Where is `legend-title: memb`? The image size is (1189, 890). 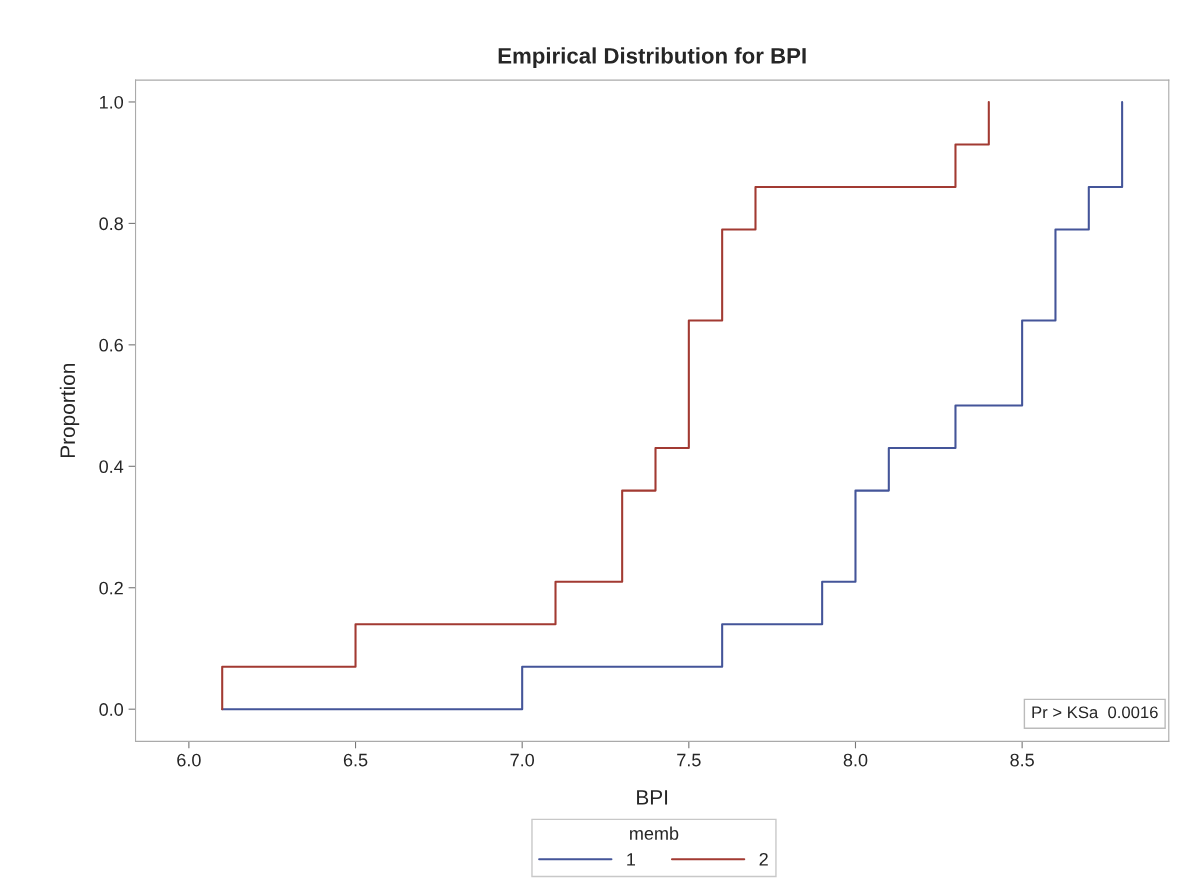
legend-title: memb is located at coordinates (654, 833).